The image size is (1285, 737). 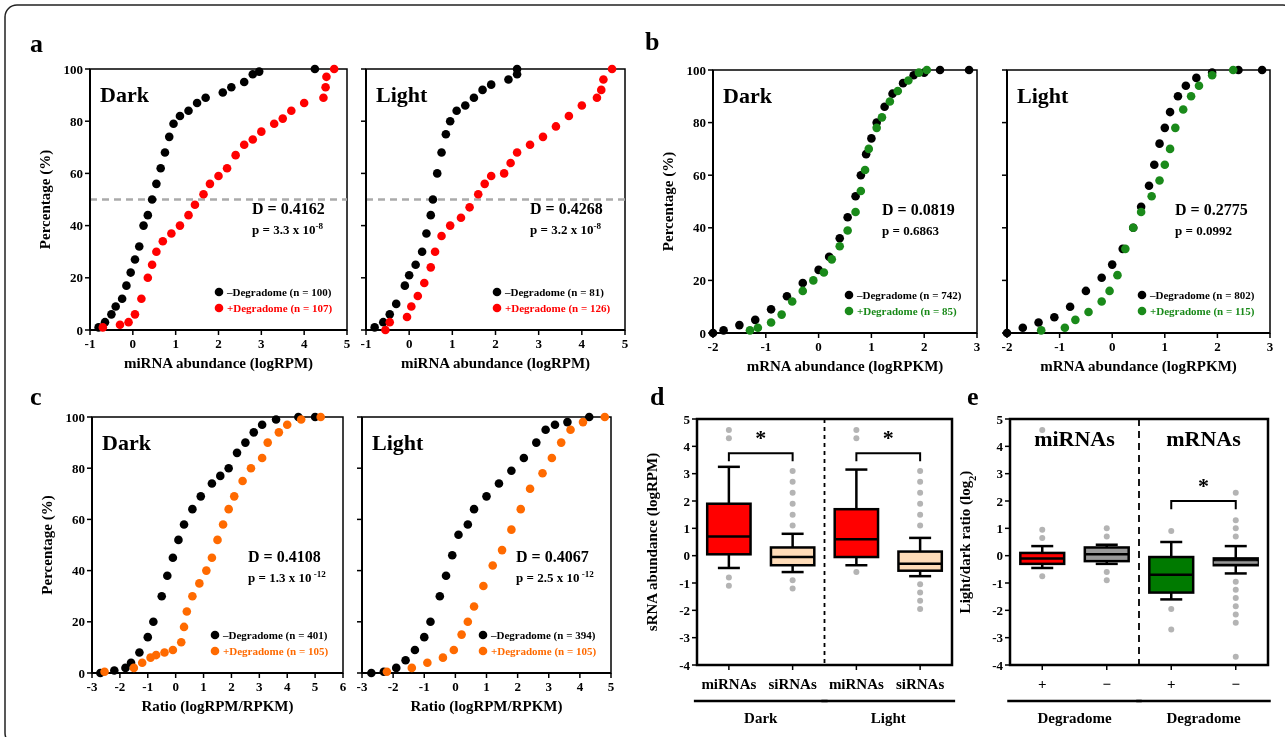 I want to click on annotation: D = 0.0819, so click(x=918, y=209).